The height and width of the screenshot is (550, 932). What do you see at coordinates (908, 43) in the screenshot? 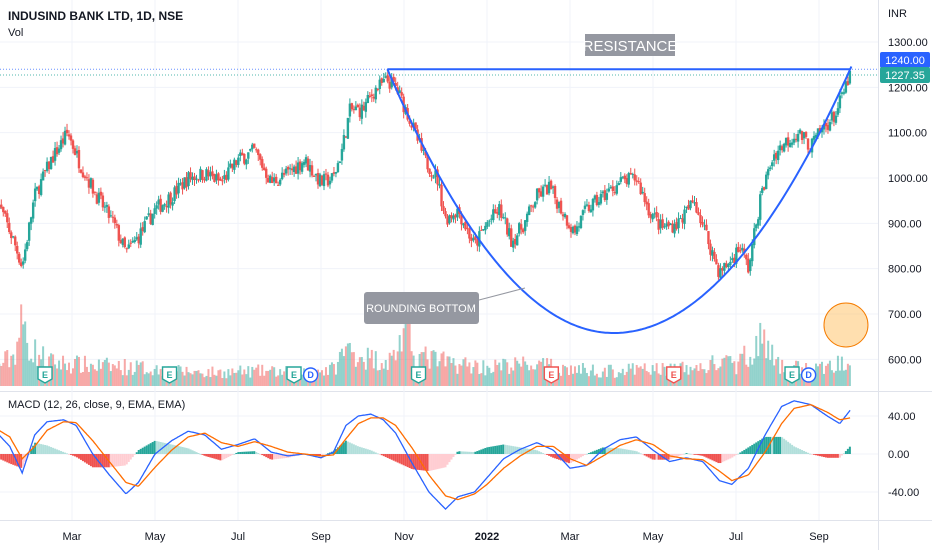
I see `price-tick-label: 1300.00` at bounding box center [908, 43].